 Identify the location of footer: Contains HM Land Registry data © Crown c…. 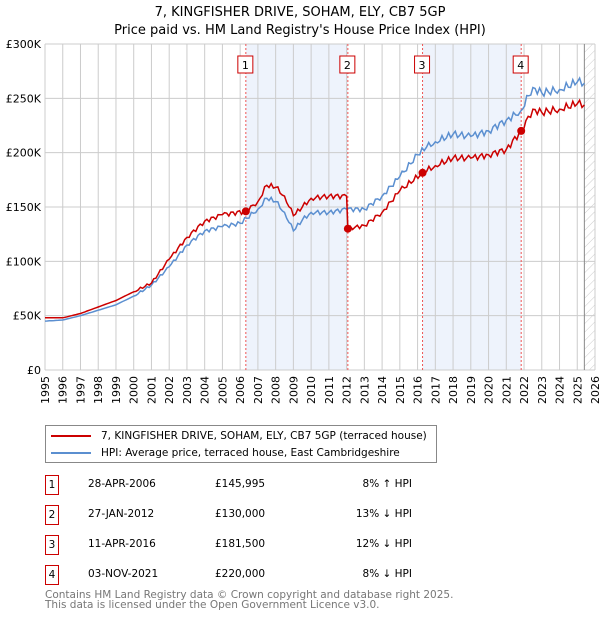
(249, 600).